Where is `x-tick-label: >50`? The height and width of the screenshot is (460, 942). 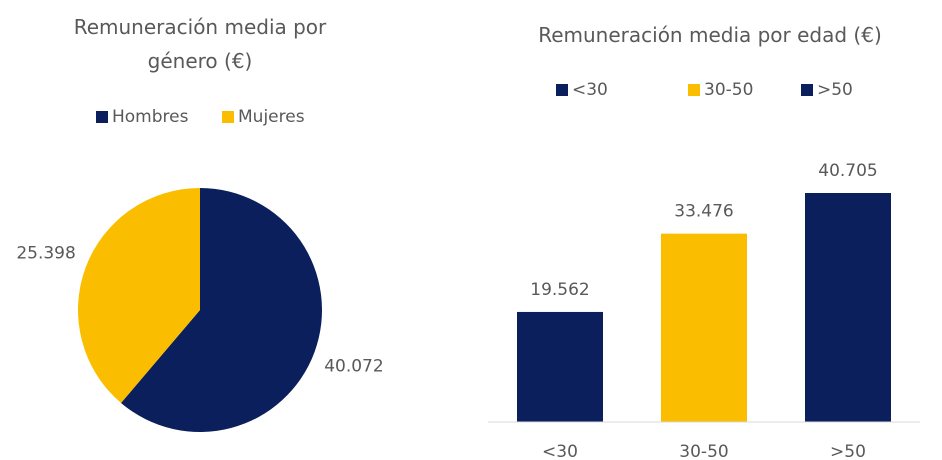
x-tick-label: >50 is located at coordinates (848, 451).